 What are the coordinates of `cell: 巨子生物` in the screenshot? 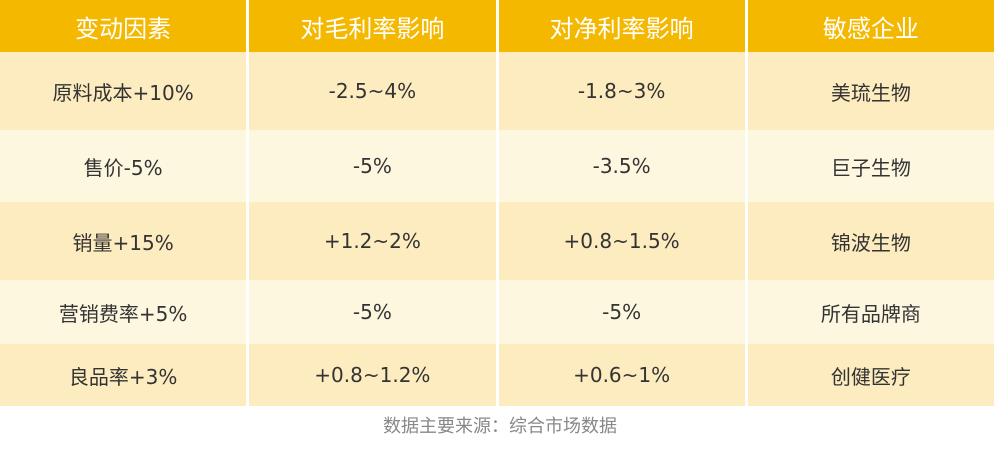 It's located at (870, 166).